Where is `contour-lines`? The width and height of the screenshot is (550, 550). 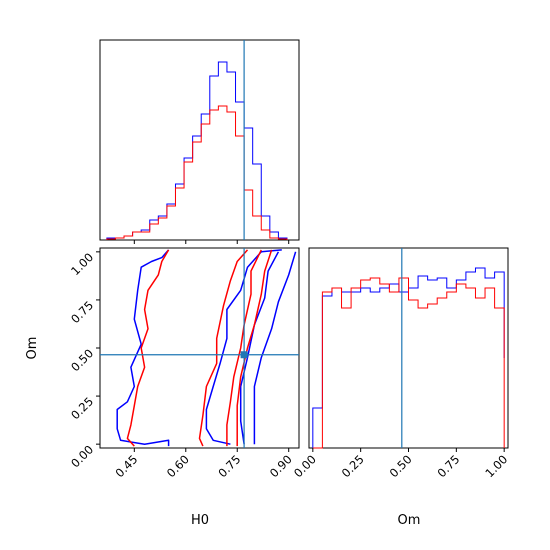
contour-lines is located at coordinates (206, 348).